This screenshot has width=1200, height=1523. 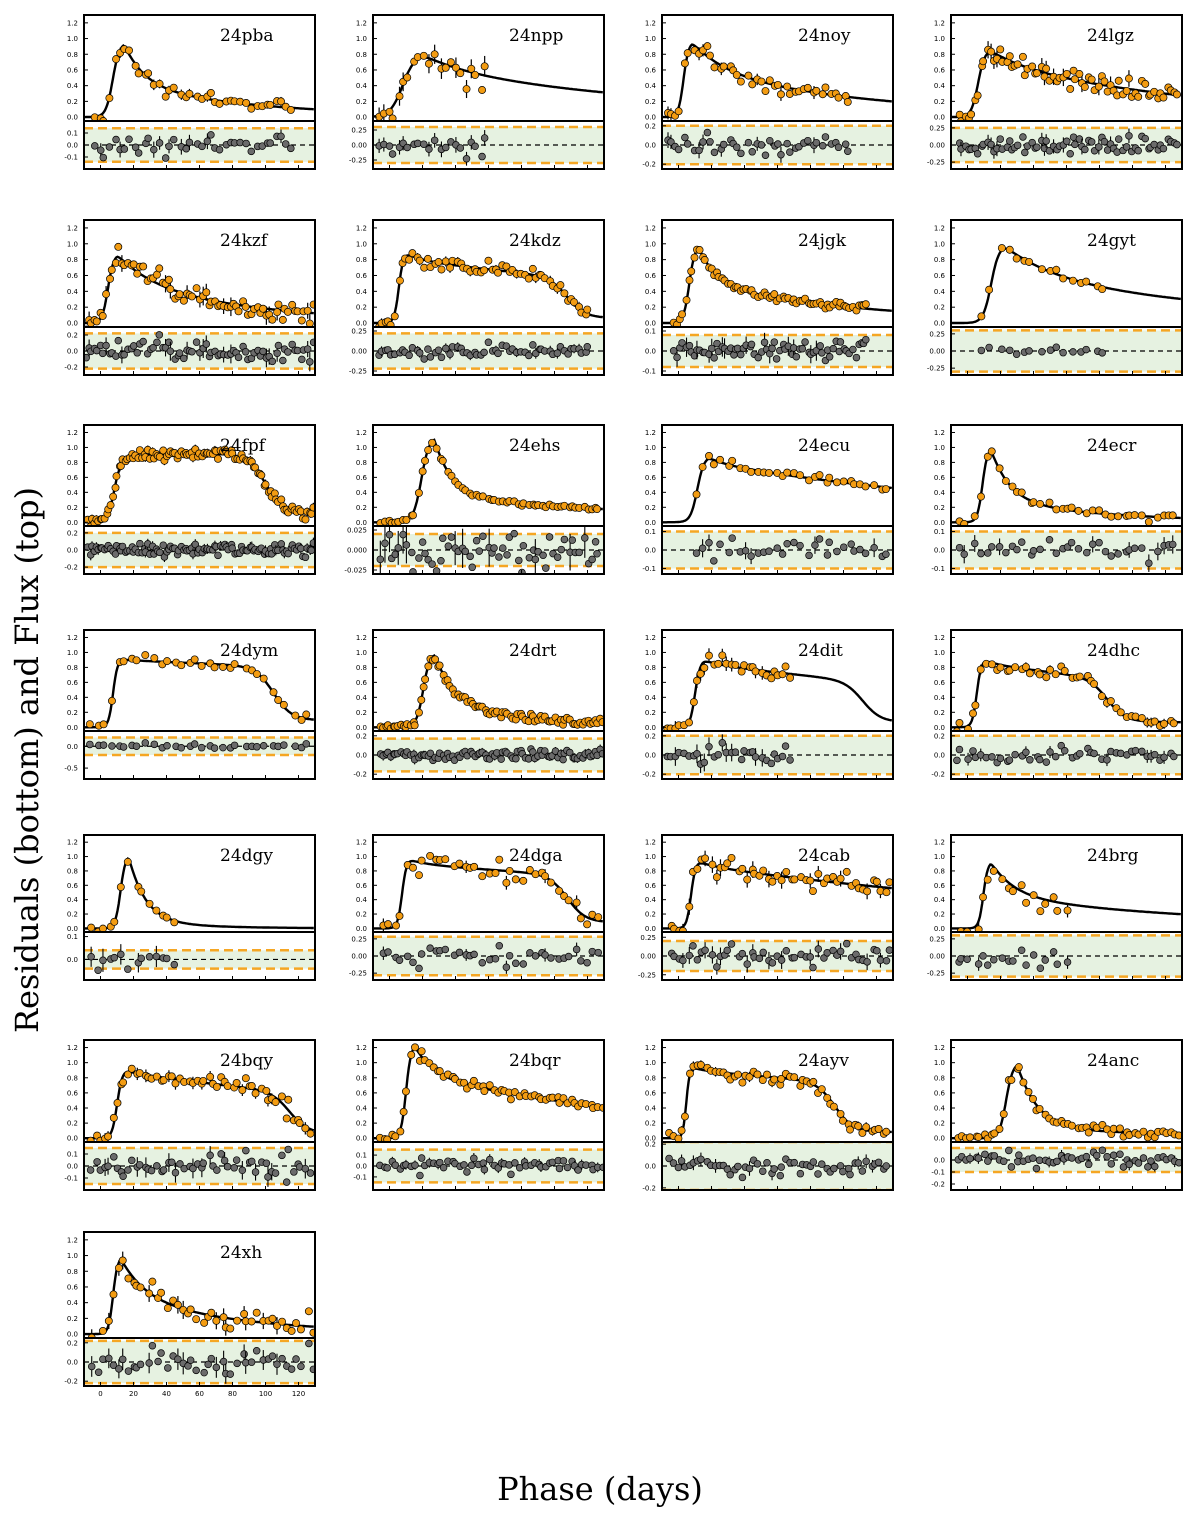 What do you see at coordinates (359, 939) in the screenshot?
I see `residual-y-tick-label: 0.25` at bounding box center [359, 939].